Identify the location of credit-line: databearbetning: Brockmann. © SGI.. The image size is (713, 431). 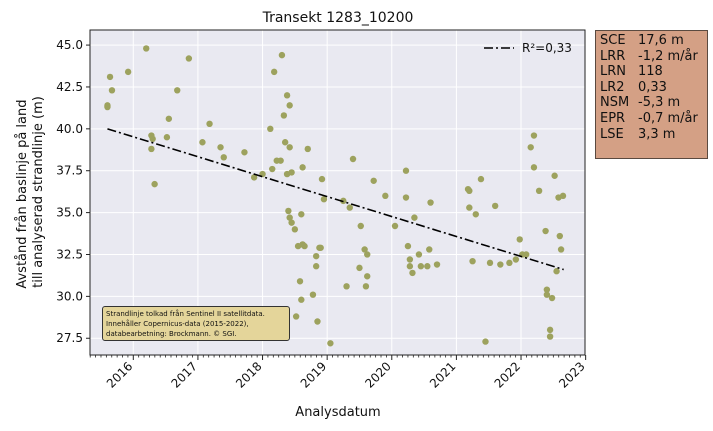
(171, 334).